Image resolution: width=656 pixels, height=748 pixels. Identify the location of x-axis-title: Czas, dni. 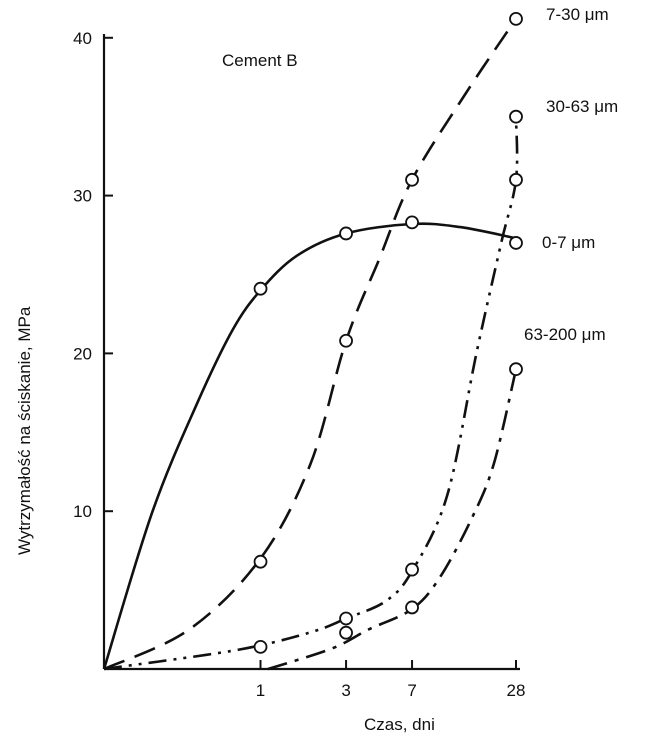
(399, 724).